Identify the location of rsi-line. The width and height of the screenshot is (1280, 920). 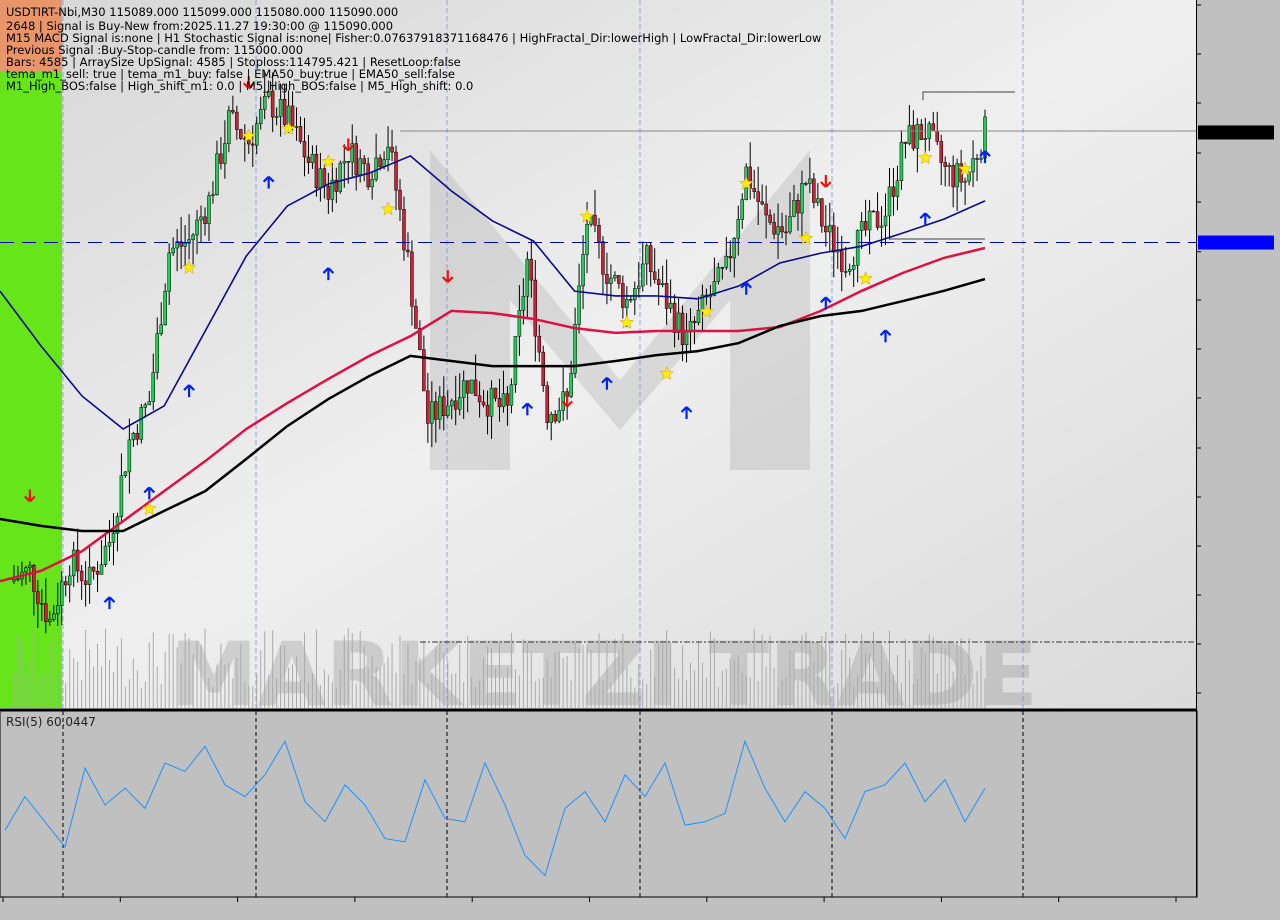
(495, 808).